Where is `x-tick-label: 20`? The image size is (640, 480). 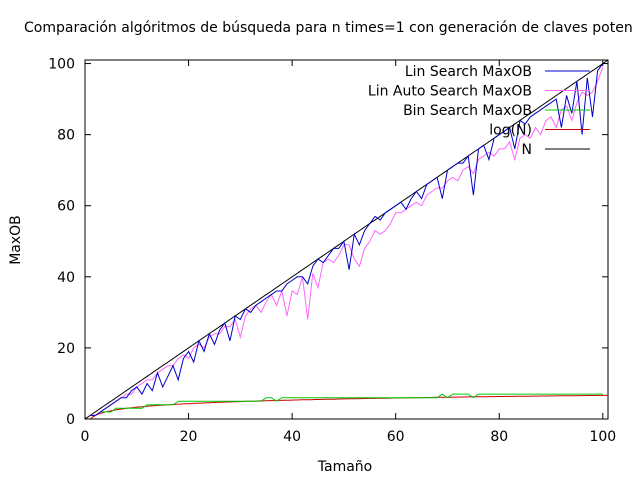
x-tick-label: 20 is located at coordinates (189, 437).